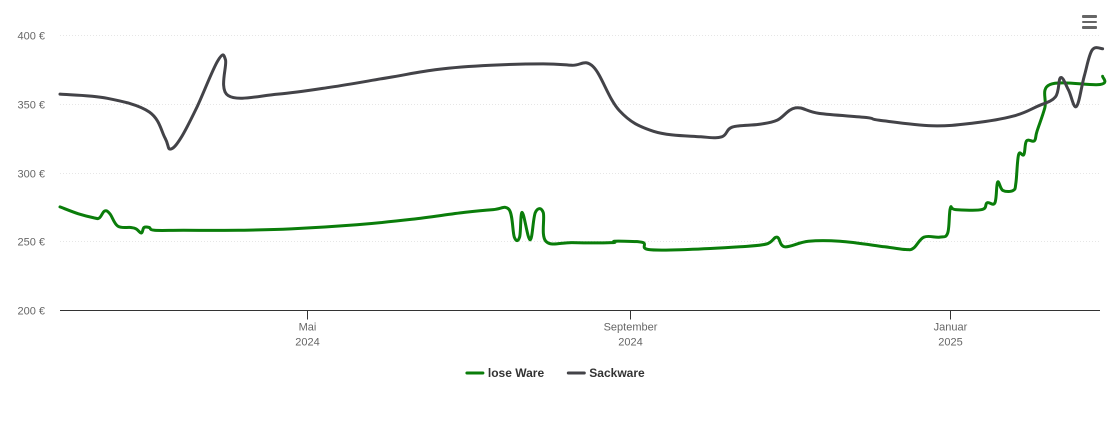 The image size is (1110, 423). Describe the element at coordinates (555, 373) in the screenshot. I see `legend: lose Ware Sackware` at that location.